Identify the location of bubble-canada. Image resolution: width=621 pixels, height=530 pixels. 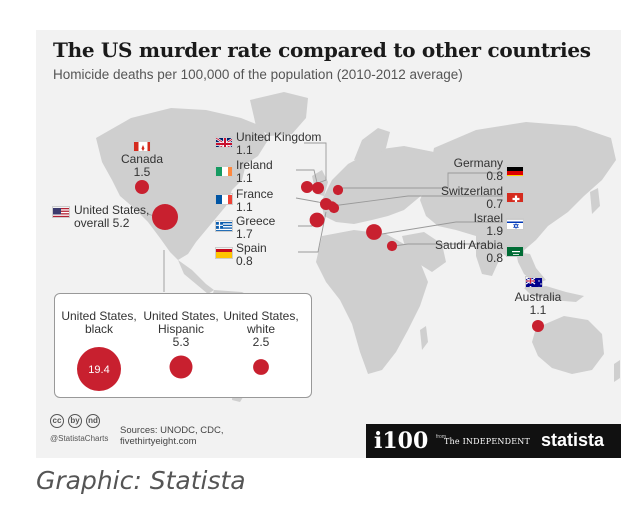
(142, 187).